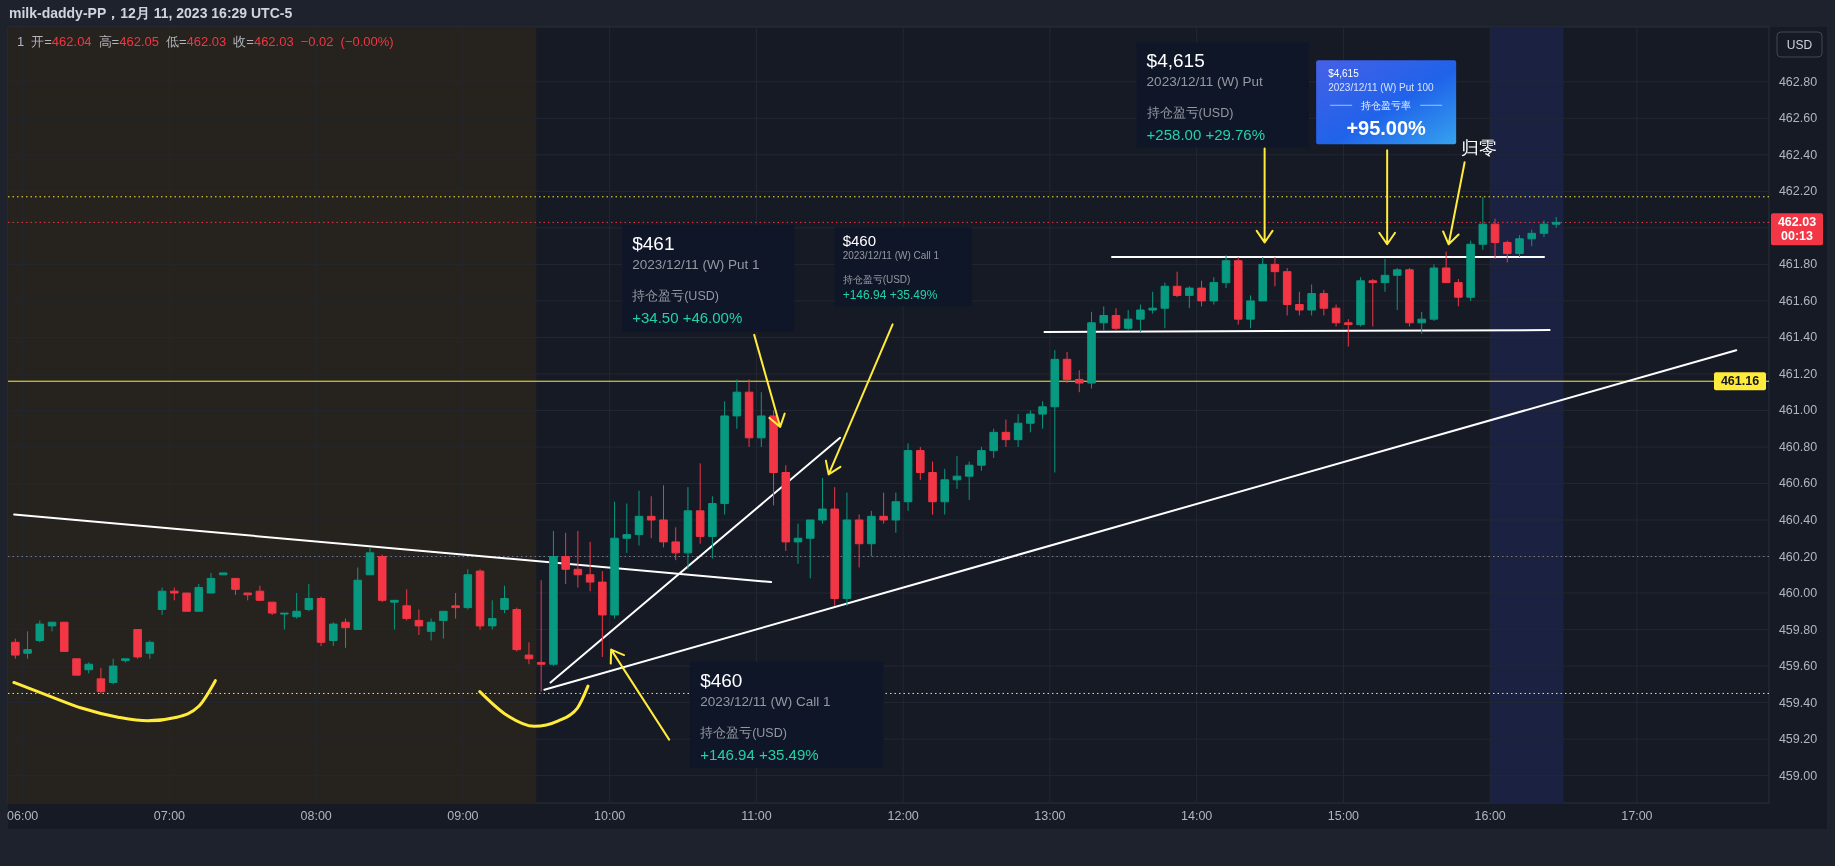  What do you see at coordinates (1386, 128) in the screenshot?
I see `annotation: +95.00%` at bounding box center [1386, 128].